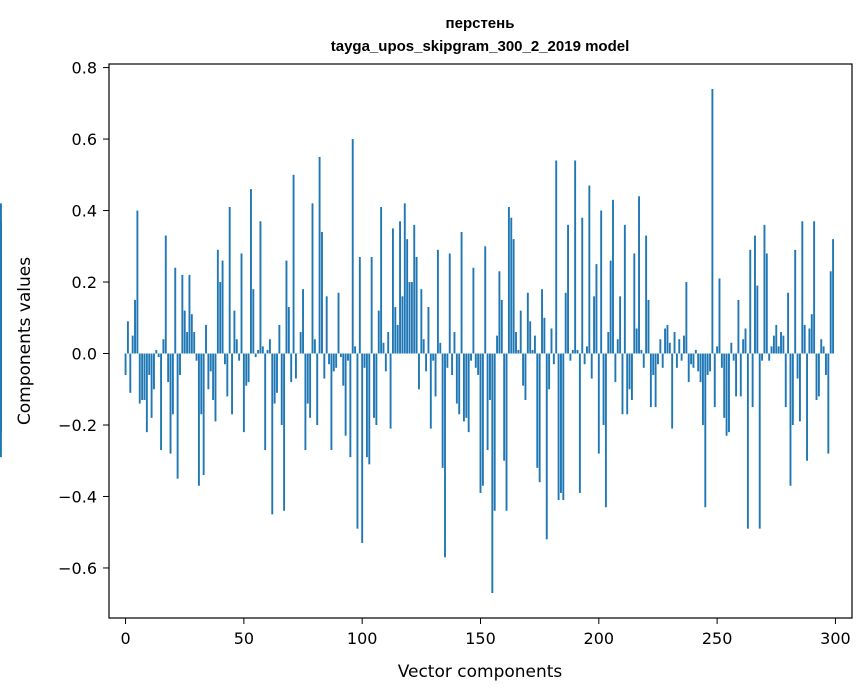 The height and width of the screenshot is (696, 867). I want to click on chart-subtitle: tayga_upos_skipgram_300_2_2019 model, so click(480, 46).